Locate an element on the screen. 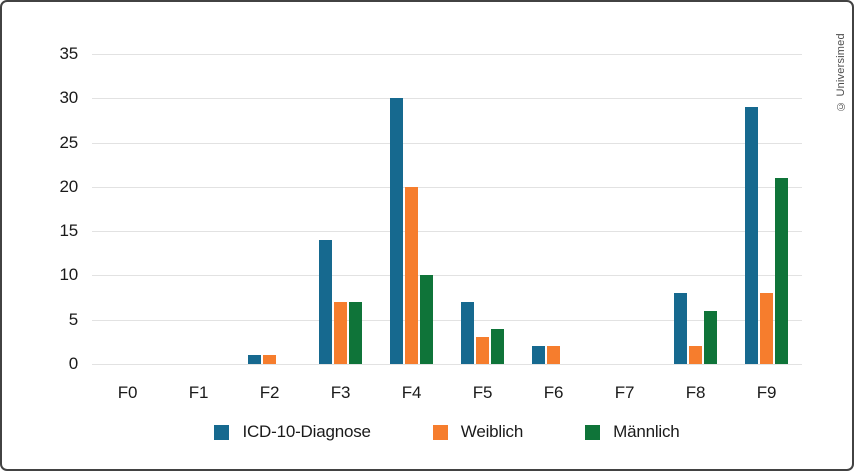 The height and width of the screenshot is (471, 854). bar-f5-icd-10-diagnose is located at coordinates (467, 333).